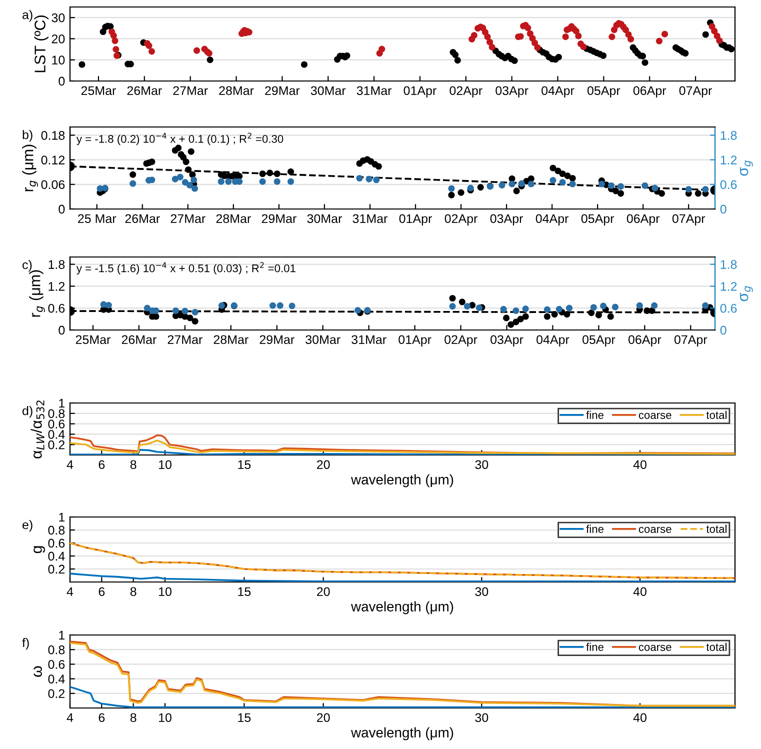  What do you see at coordinates (415, 341) in the screenshot?
I see `x-tick-label: 01Apr` at bounding box center [415, 341].